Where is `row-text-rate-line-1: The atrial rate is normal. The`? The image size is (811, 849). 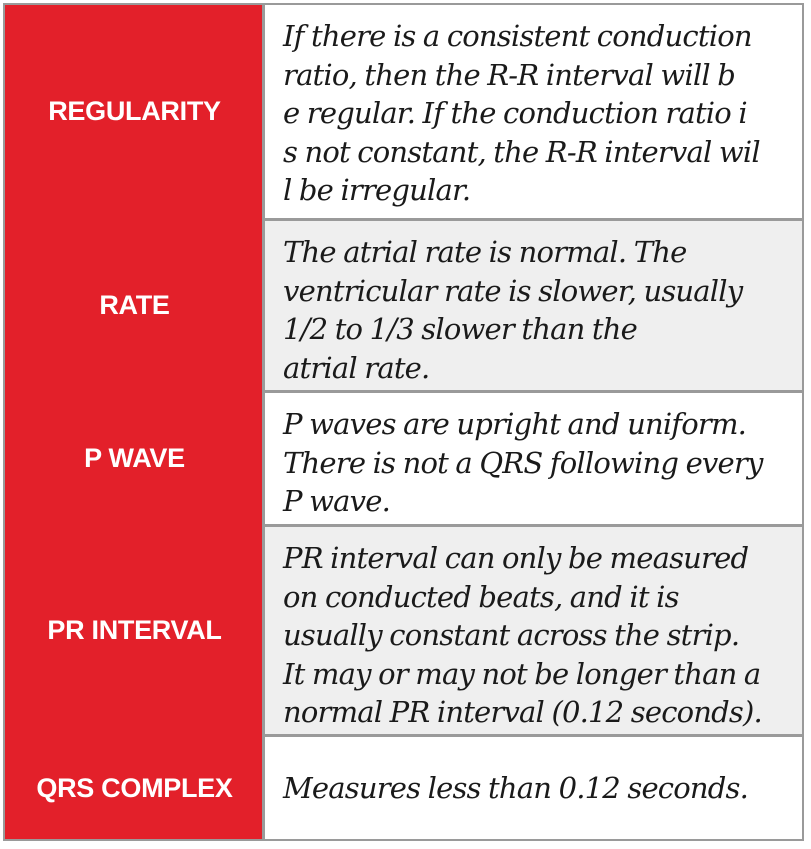
row-text-rate-line-1: The atrial rate is normal. The is located at coordinates (485, 252).